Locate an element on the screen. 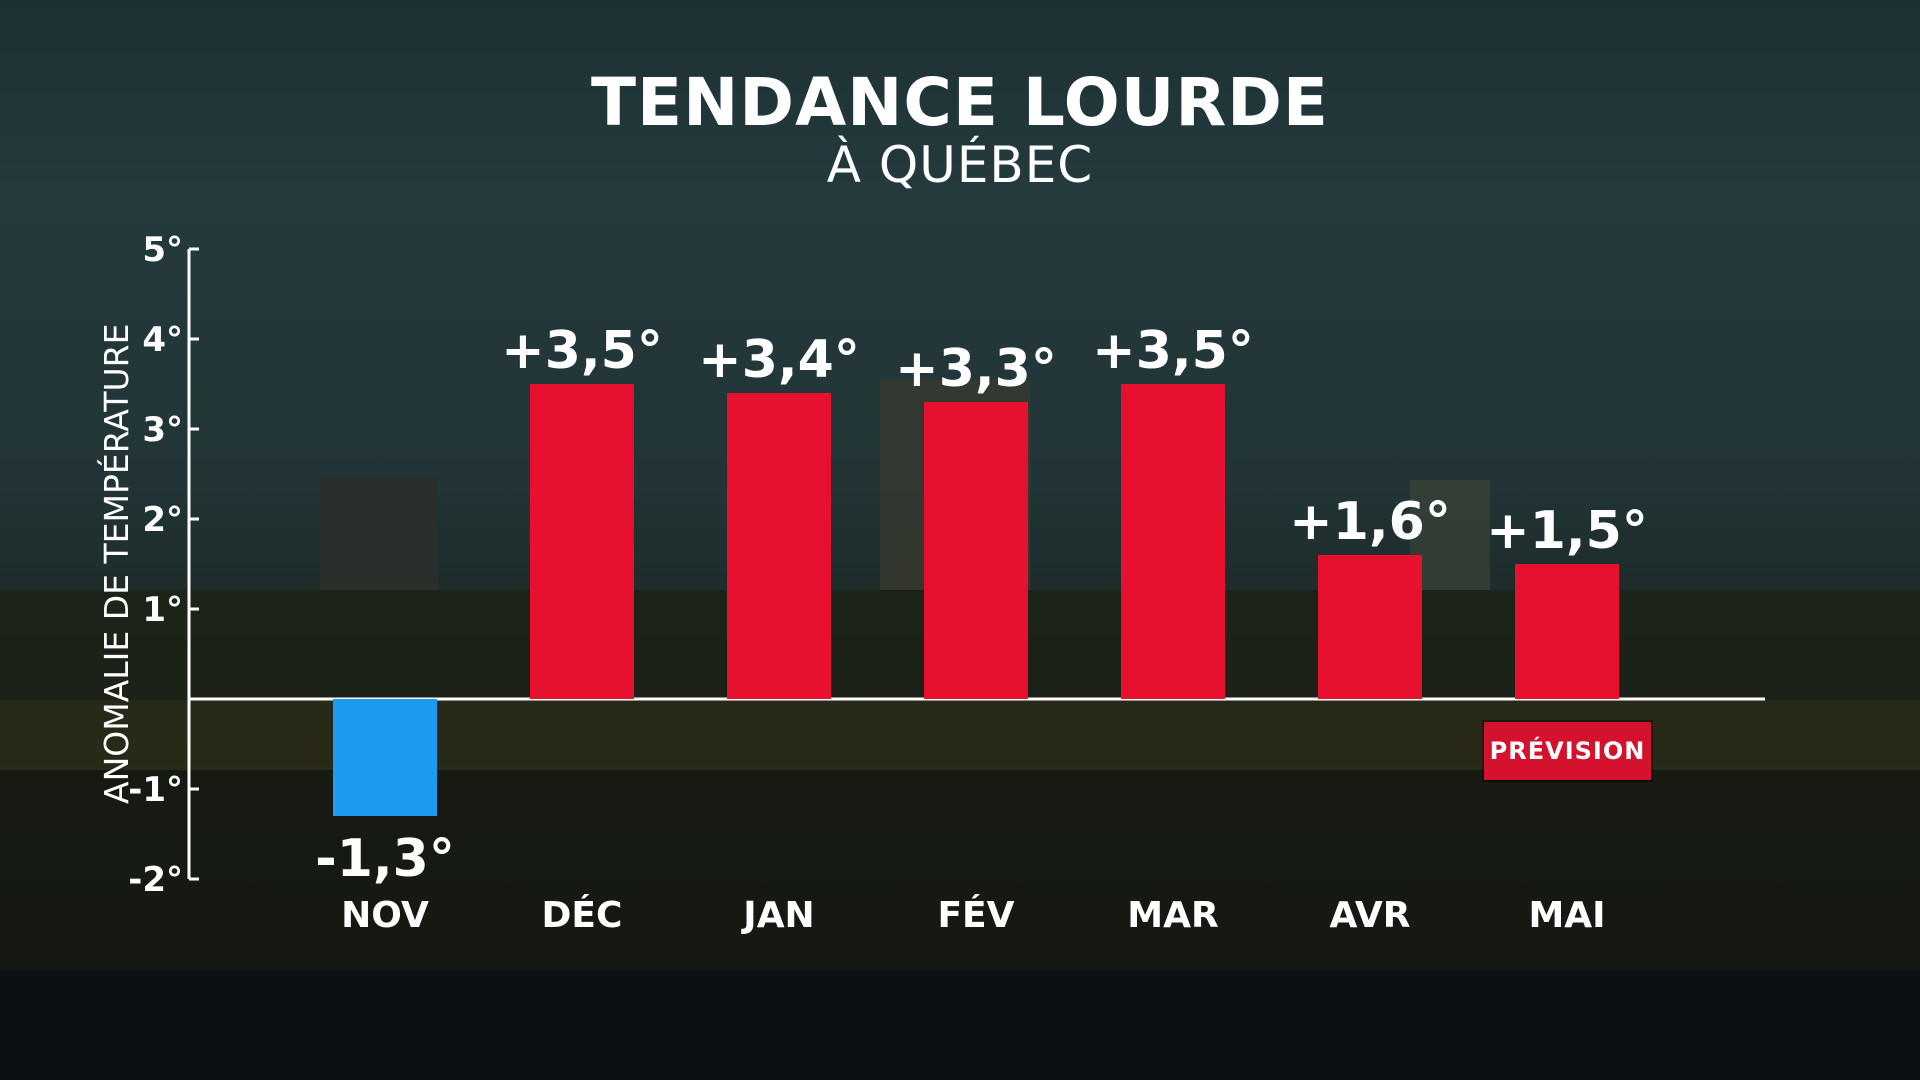 This screenshot has height=1080, width=1920. y-tick-label: 3° is located at coordinates (162, 430).